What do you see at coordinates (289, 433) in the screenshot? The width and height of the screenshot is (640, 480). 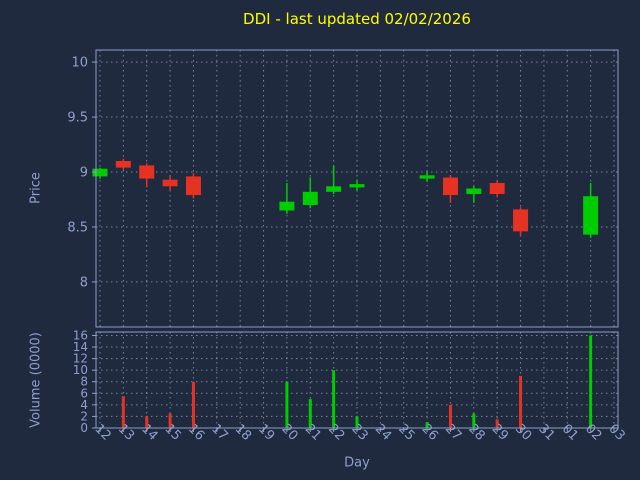 I see `x-tick-label: 20` at bounding box center [289, 433].